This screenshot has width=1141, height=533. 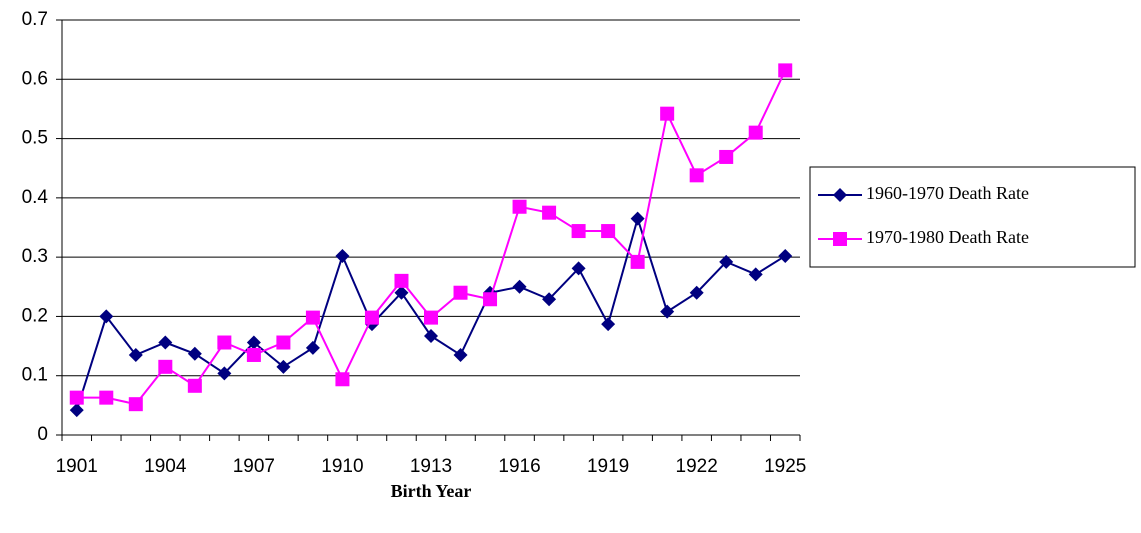 What do you see at coordinates (35, 197) in the screenshot?
I see `y-tick-label: 0.4` at bounding box center [35, 197].